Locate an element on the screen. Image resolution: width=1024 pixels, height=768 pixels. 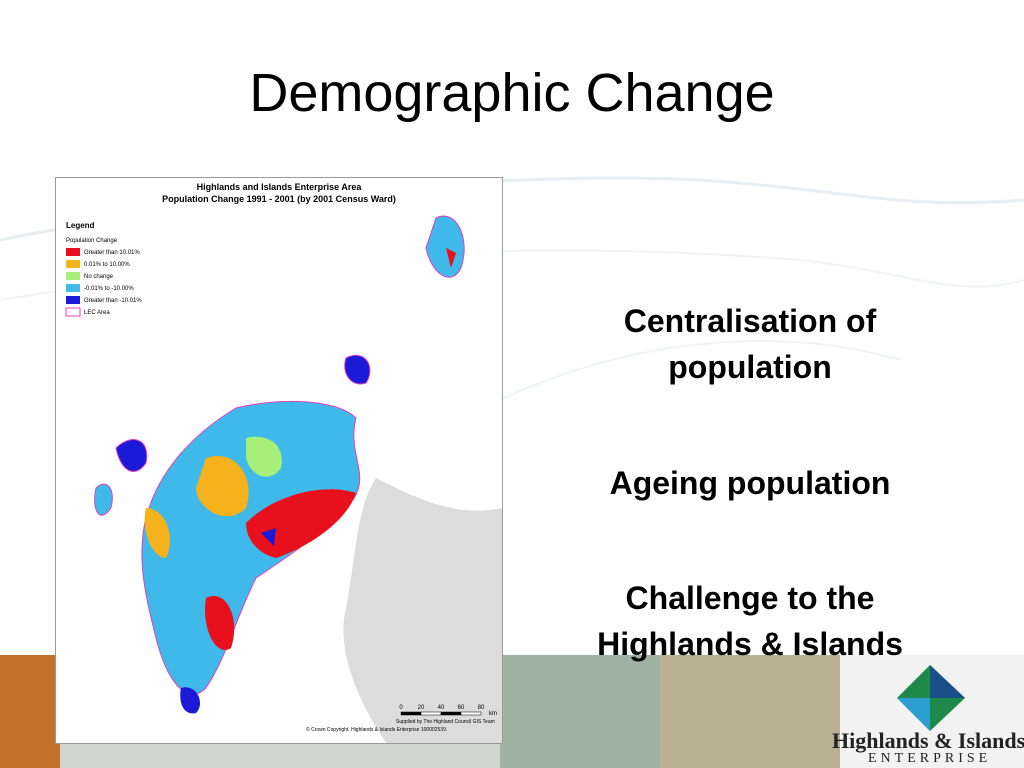
legend-subtitle: Population Change is located at coordinates (92, 241).